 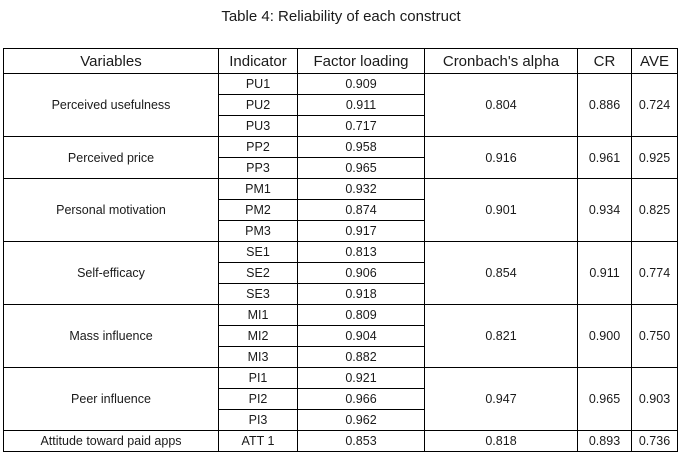 What do you see at coordinates (361, 273) in the screenshot?
I see `factor-loading-cell: 0.906` at bounding box center [361, 273].